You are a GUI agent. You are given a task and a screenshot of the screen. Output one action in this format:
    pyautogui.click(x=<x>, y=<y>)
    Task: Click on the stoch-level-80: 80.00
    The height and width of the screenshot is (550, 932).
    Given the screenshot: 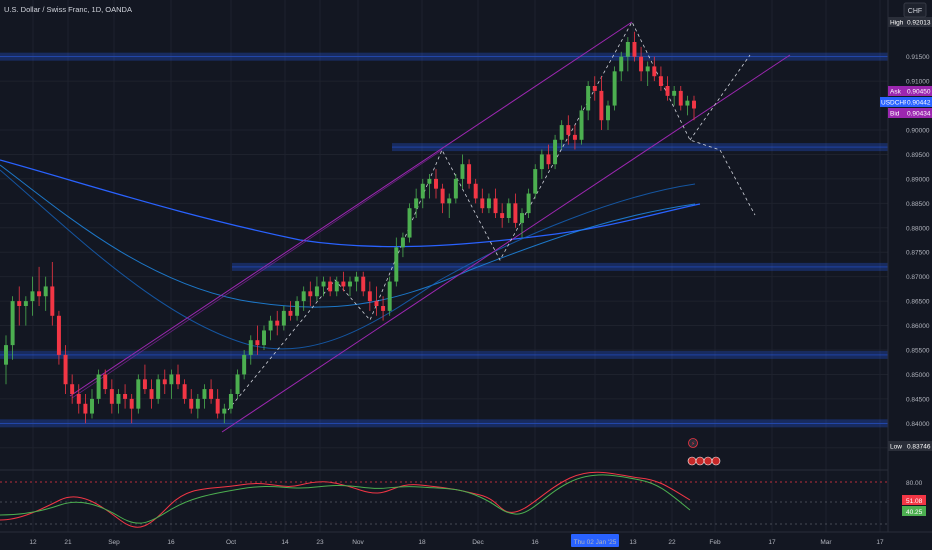 What is the action you would take?
    pyautogui.click(x=914, y=483)
    